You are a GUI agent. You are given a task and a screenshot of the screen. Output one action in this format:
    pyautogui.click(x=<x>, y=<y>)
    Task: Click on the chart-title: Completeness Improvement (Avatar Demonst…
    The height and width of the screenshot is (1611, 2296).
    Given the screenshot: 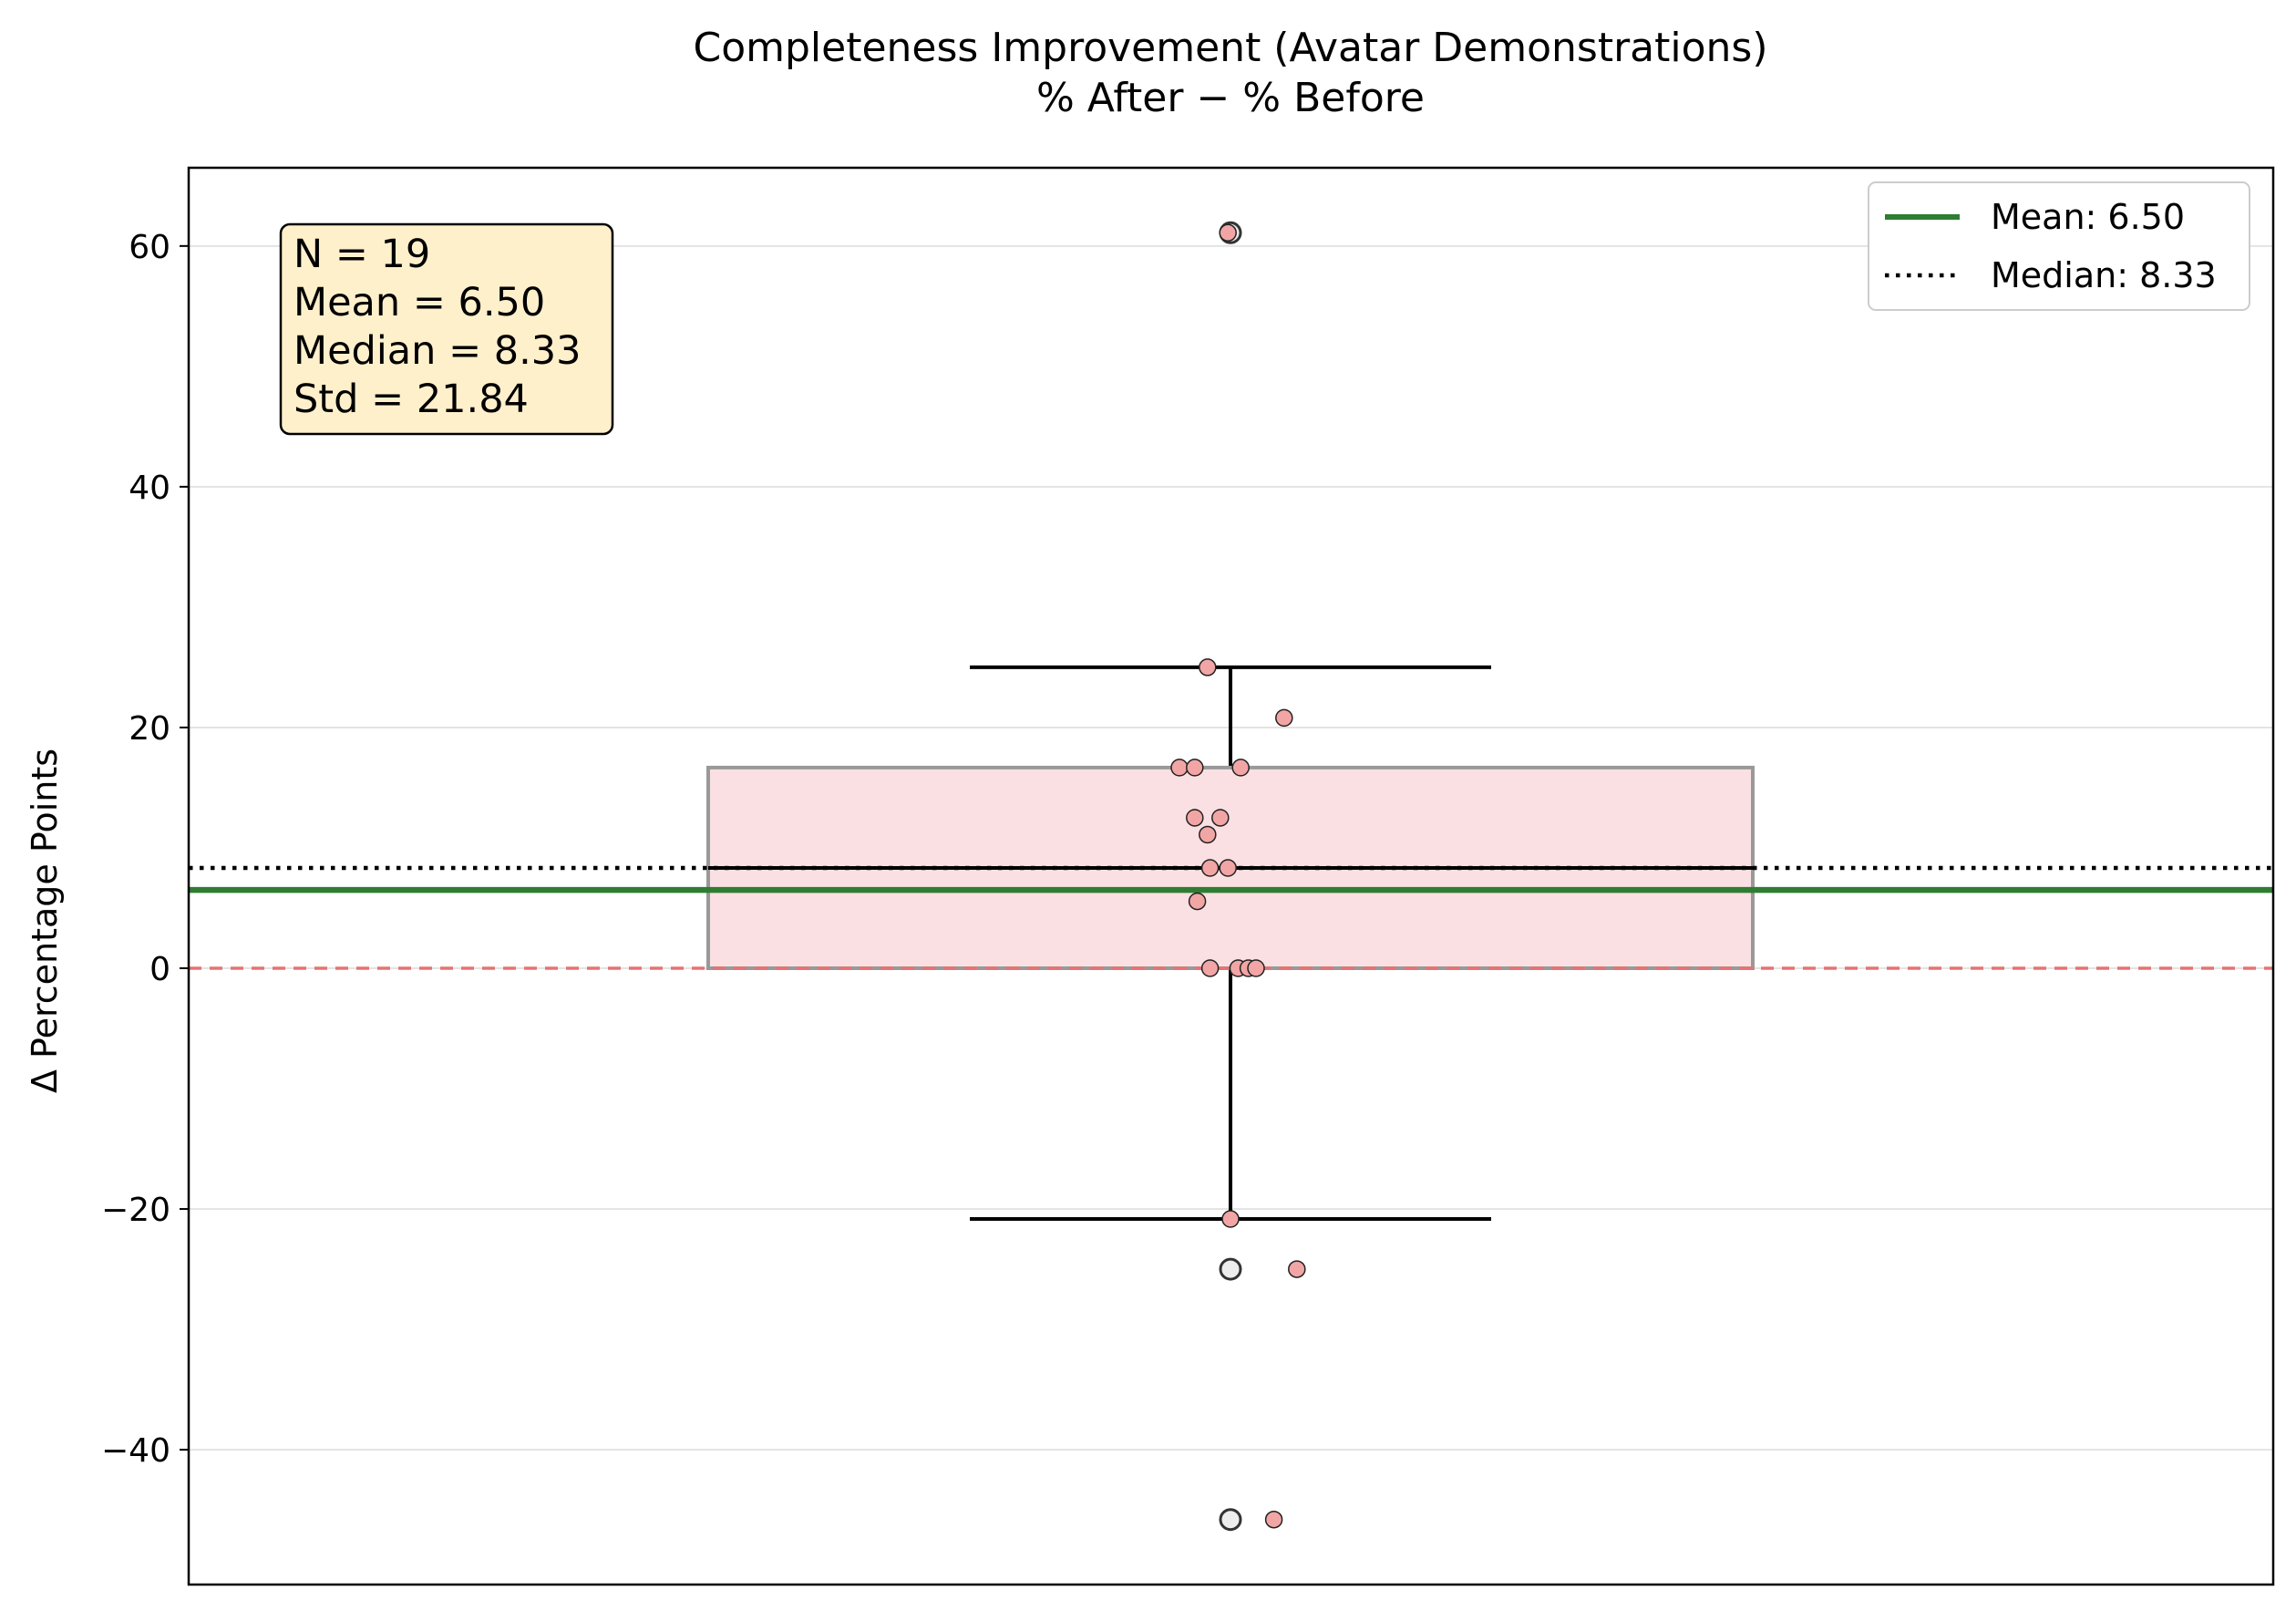 What is the action you would take?
    pyautogui.click(x=1230, y=48)
    